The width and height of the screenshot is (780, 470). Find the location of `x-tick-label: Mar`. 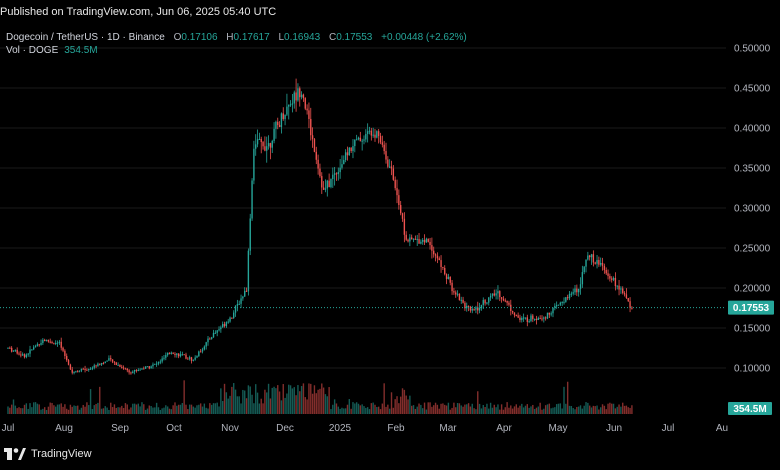

x-tick-label: Mar is located at coordinates (448, 428).